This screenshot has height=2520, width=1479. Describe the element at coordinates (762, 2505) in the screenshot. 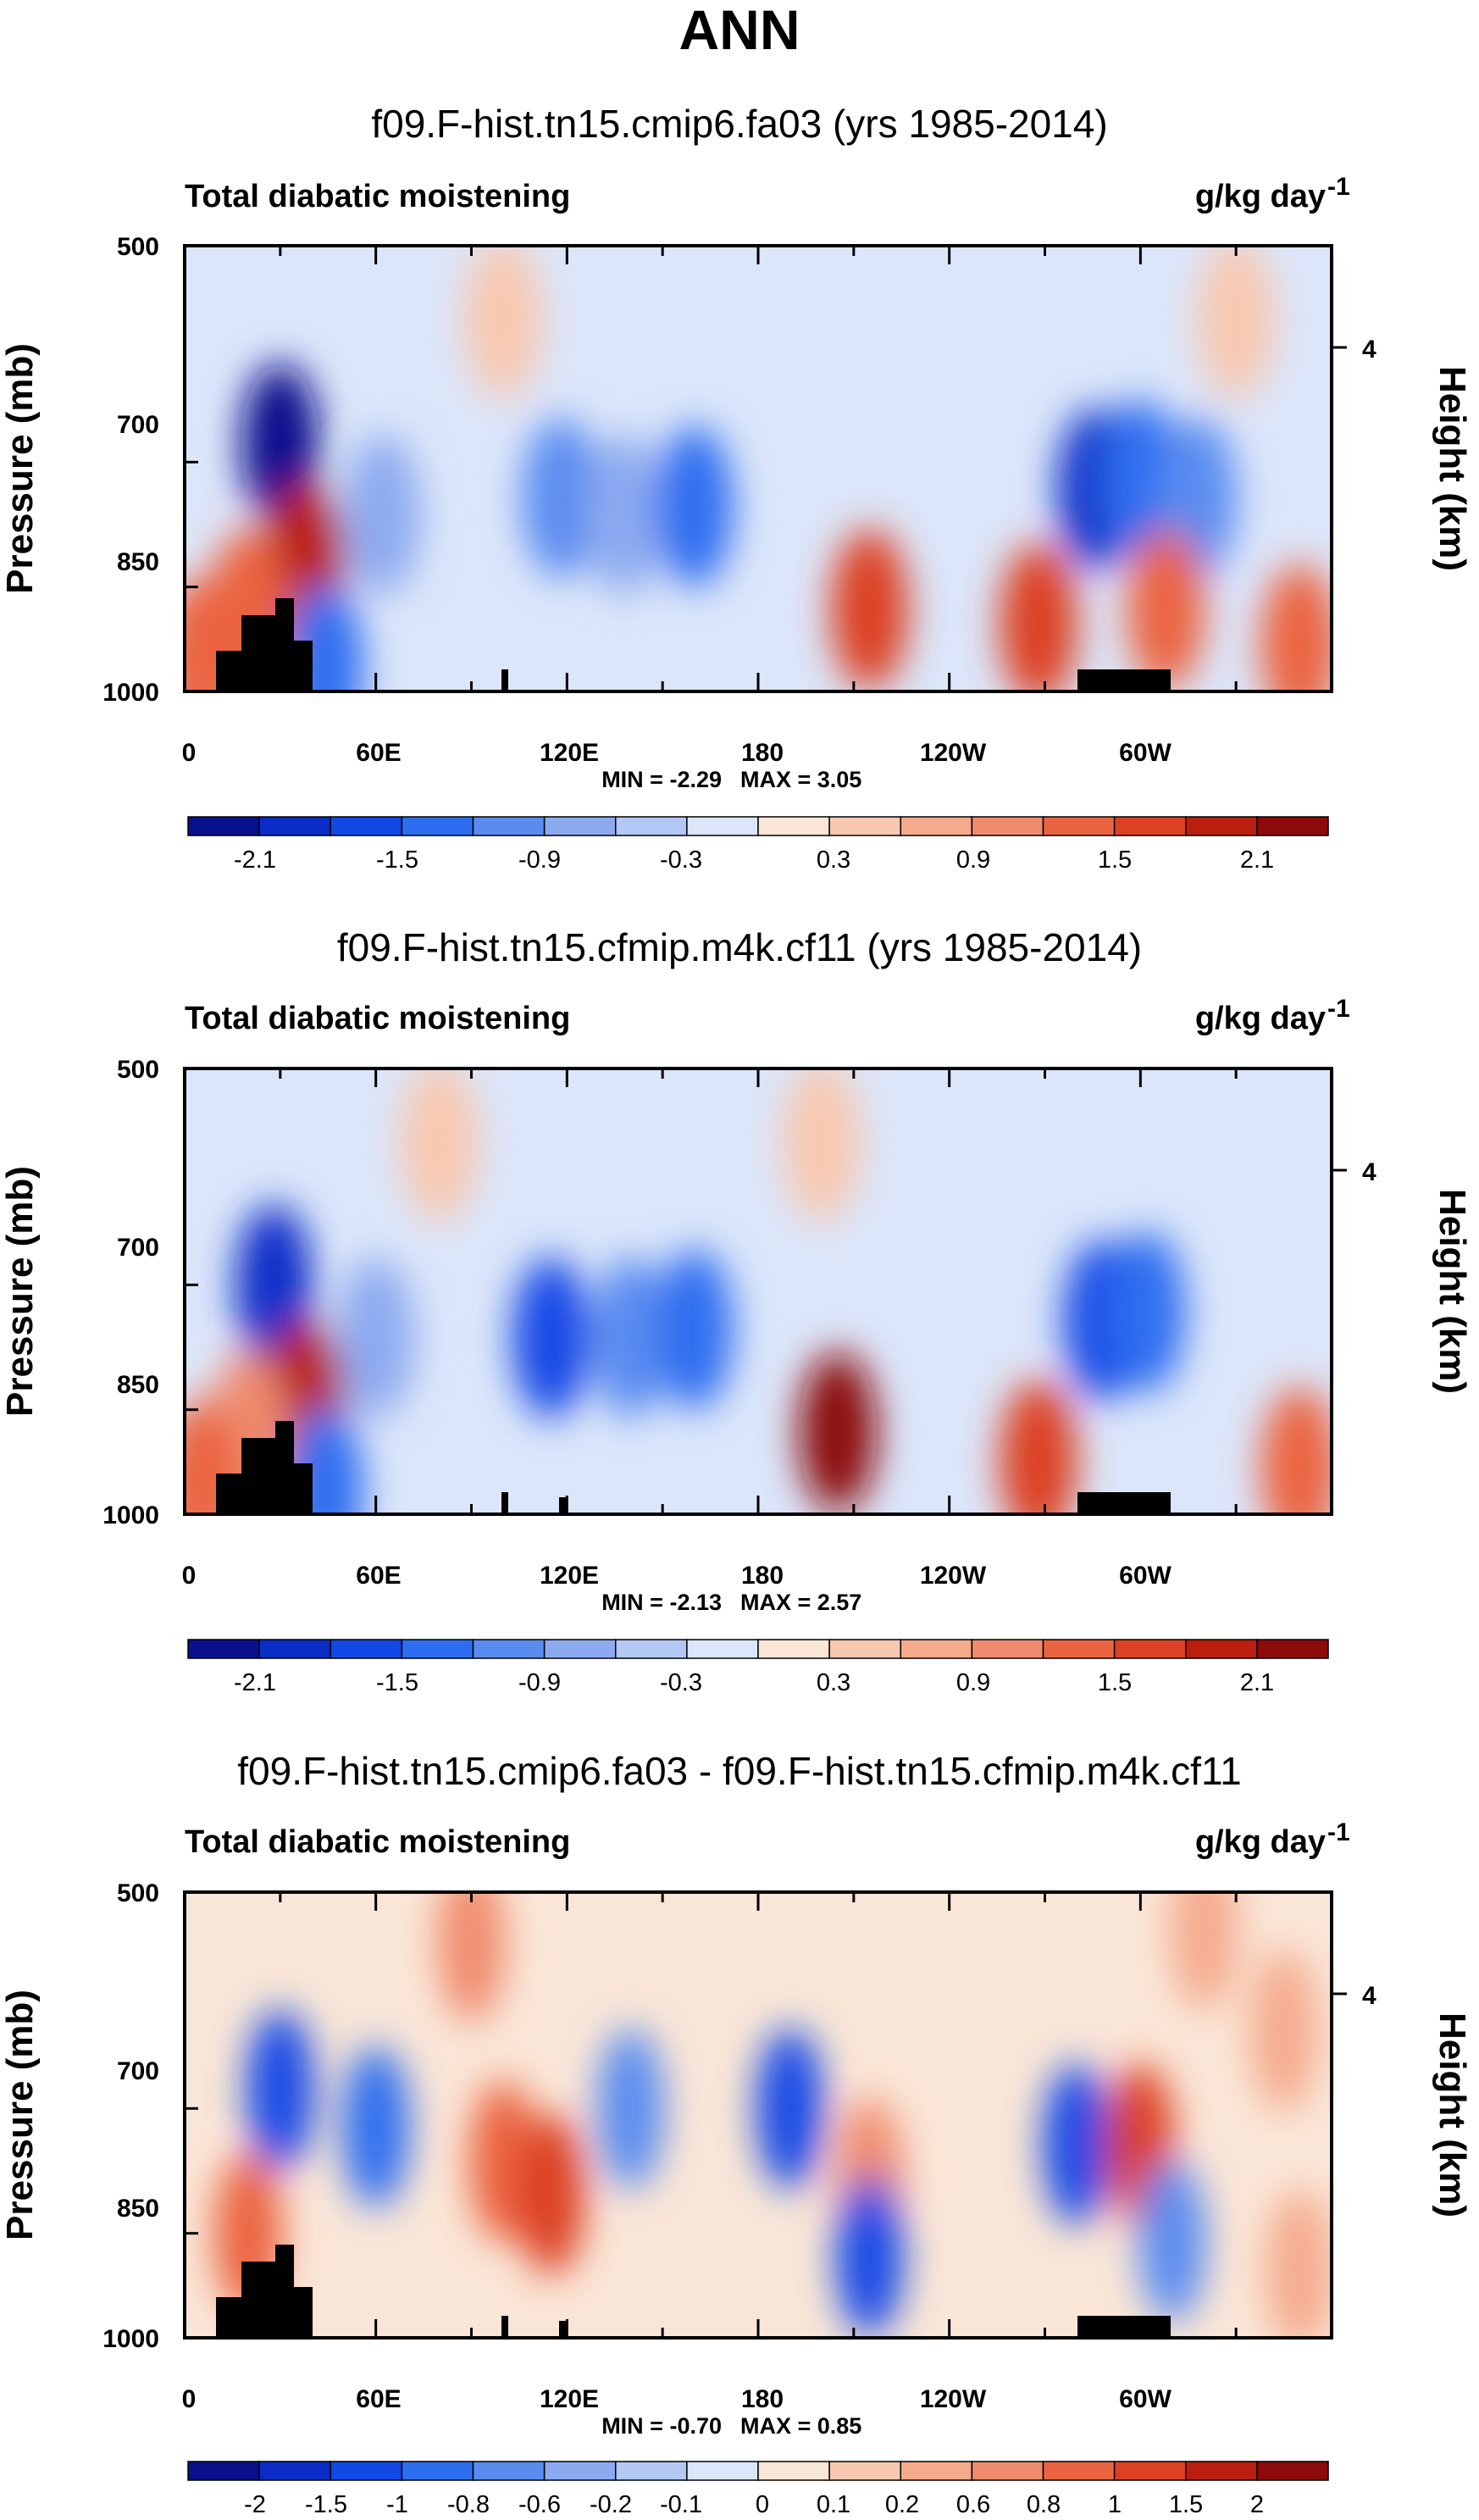

I see `colorbar-label: 0` at that location.